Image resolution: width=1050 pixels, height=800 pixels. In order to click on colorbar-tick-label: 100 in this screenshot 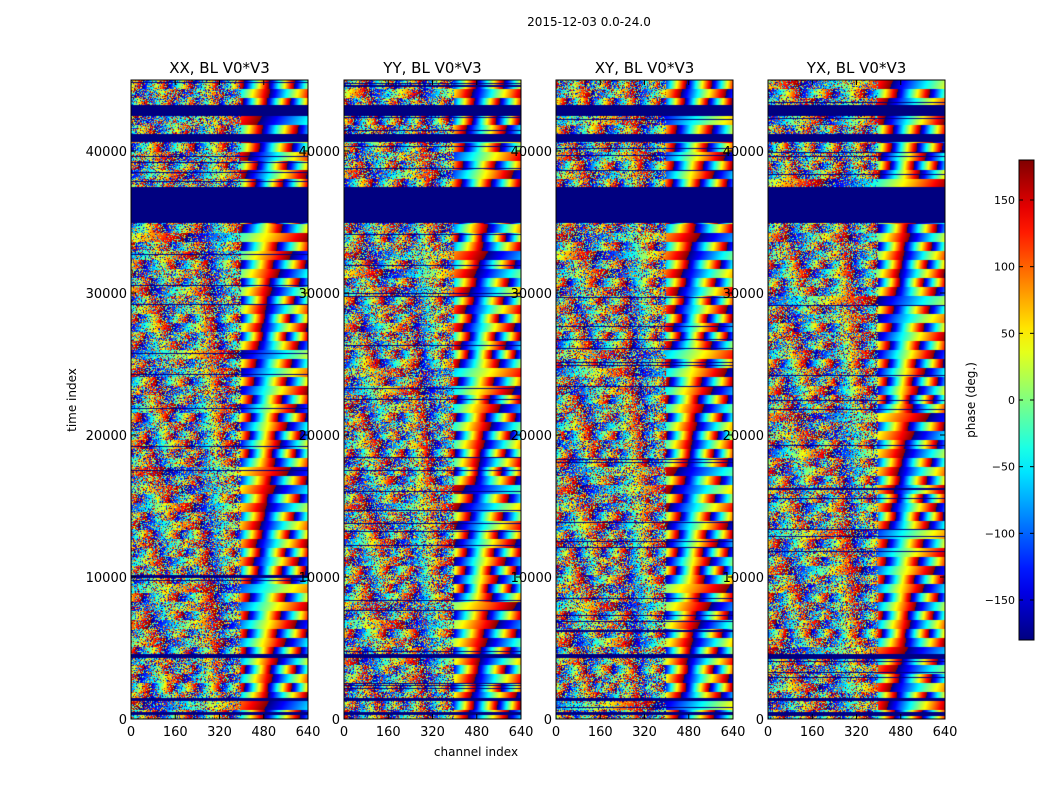, I will do `click(1004, 267)`.